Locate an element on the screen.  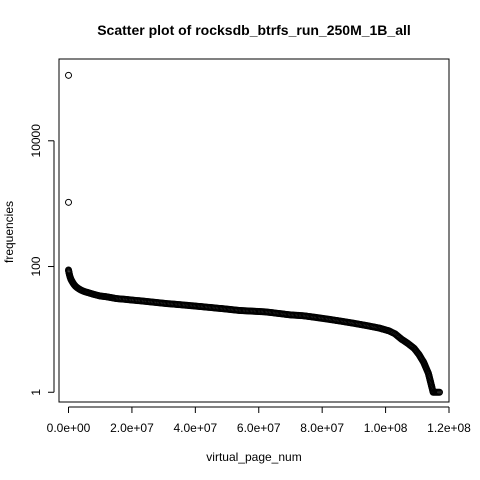
x-tick-label: 1.2e+08 is located at coordinates (449, 428).